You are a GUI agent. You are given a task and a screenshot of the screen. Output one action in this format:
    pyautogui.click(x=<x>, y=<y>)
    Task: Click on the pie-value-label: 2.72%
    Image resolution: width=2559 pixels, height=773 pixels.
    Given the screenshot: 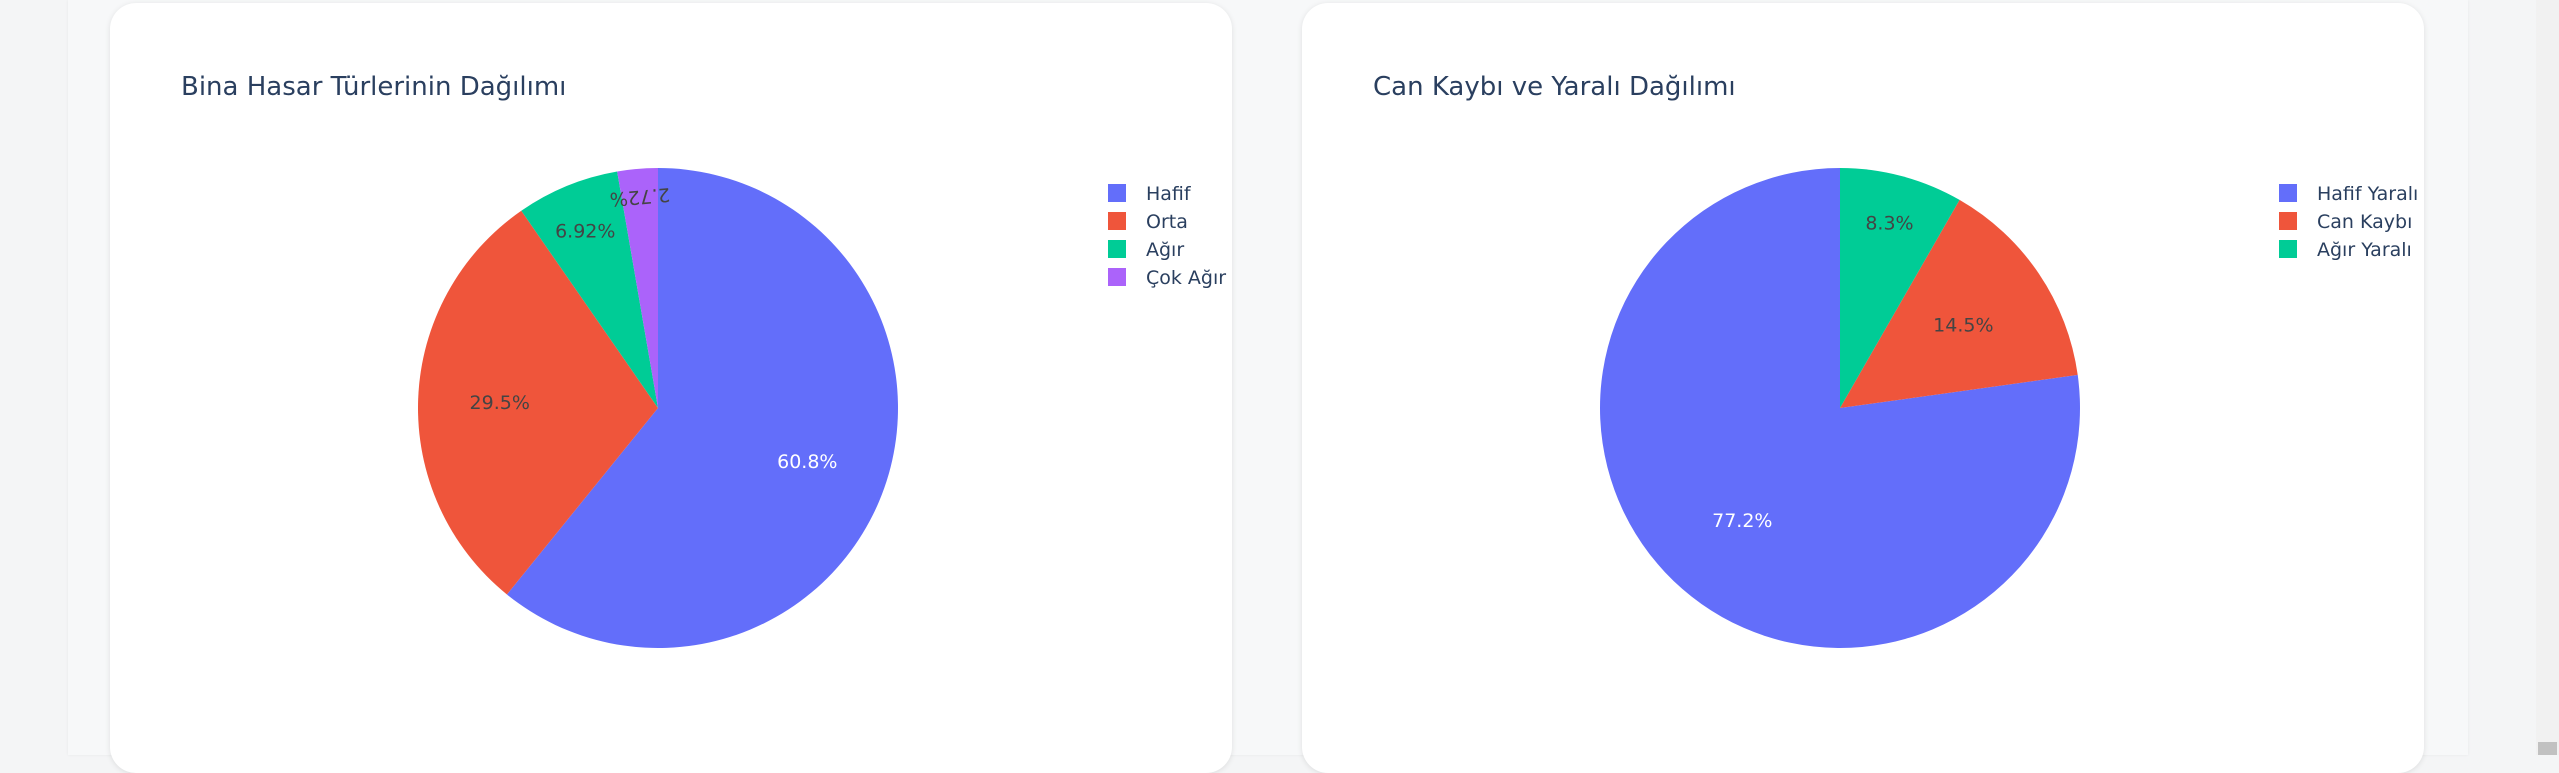 What is the action you would take?
    pyautogui.click(x=640, y=196)
    